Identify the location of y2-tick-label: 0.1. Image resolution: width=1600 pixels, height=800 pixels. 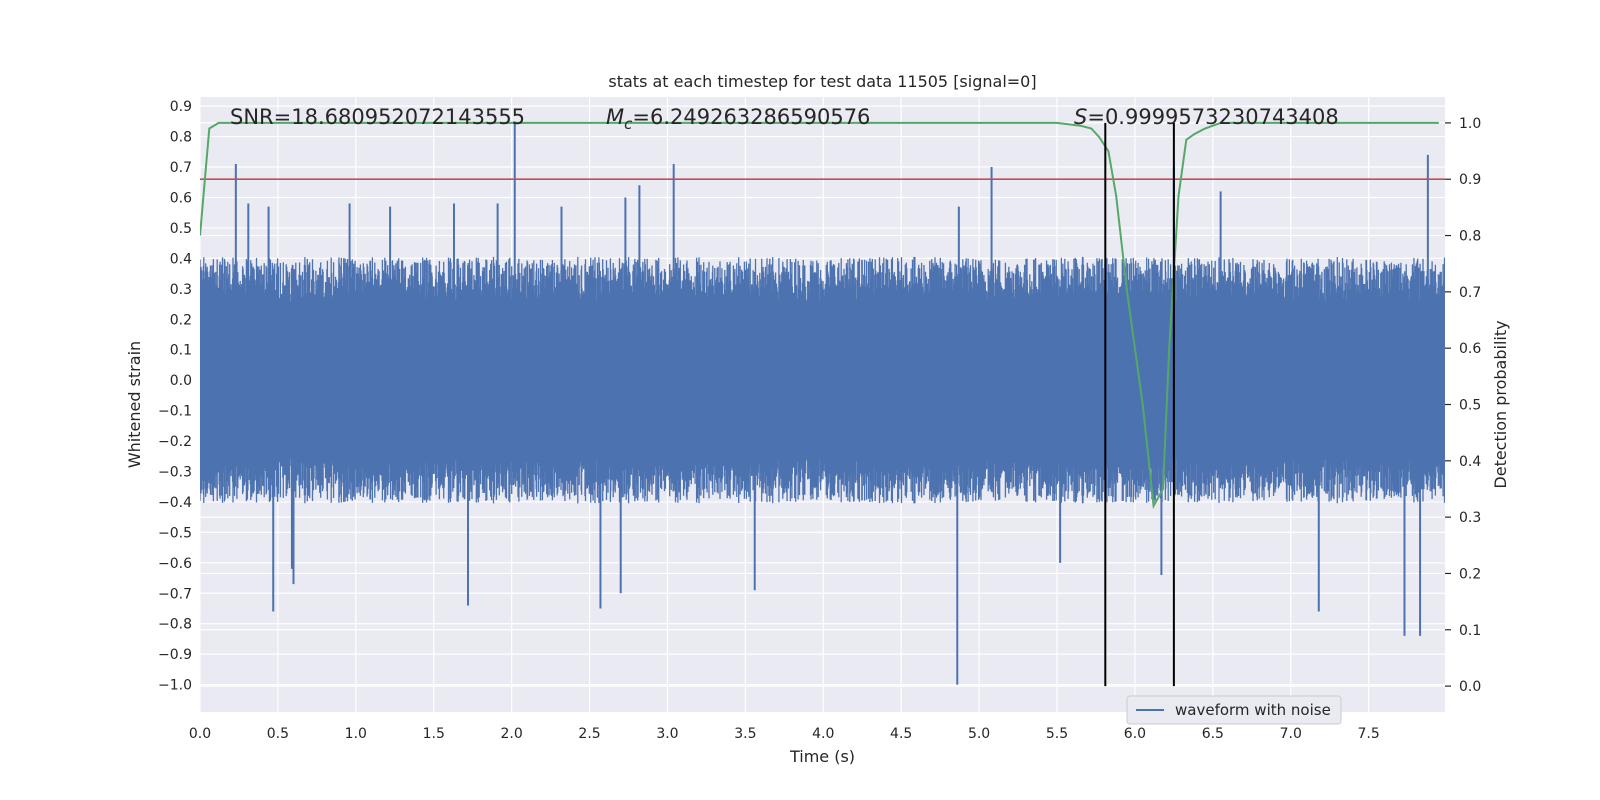
(1470, 631).